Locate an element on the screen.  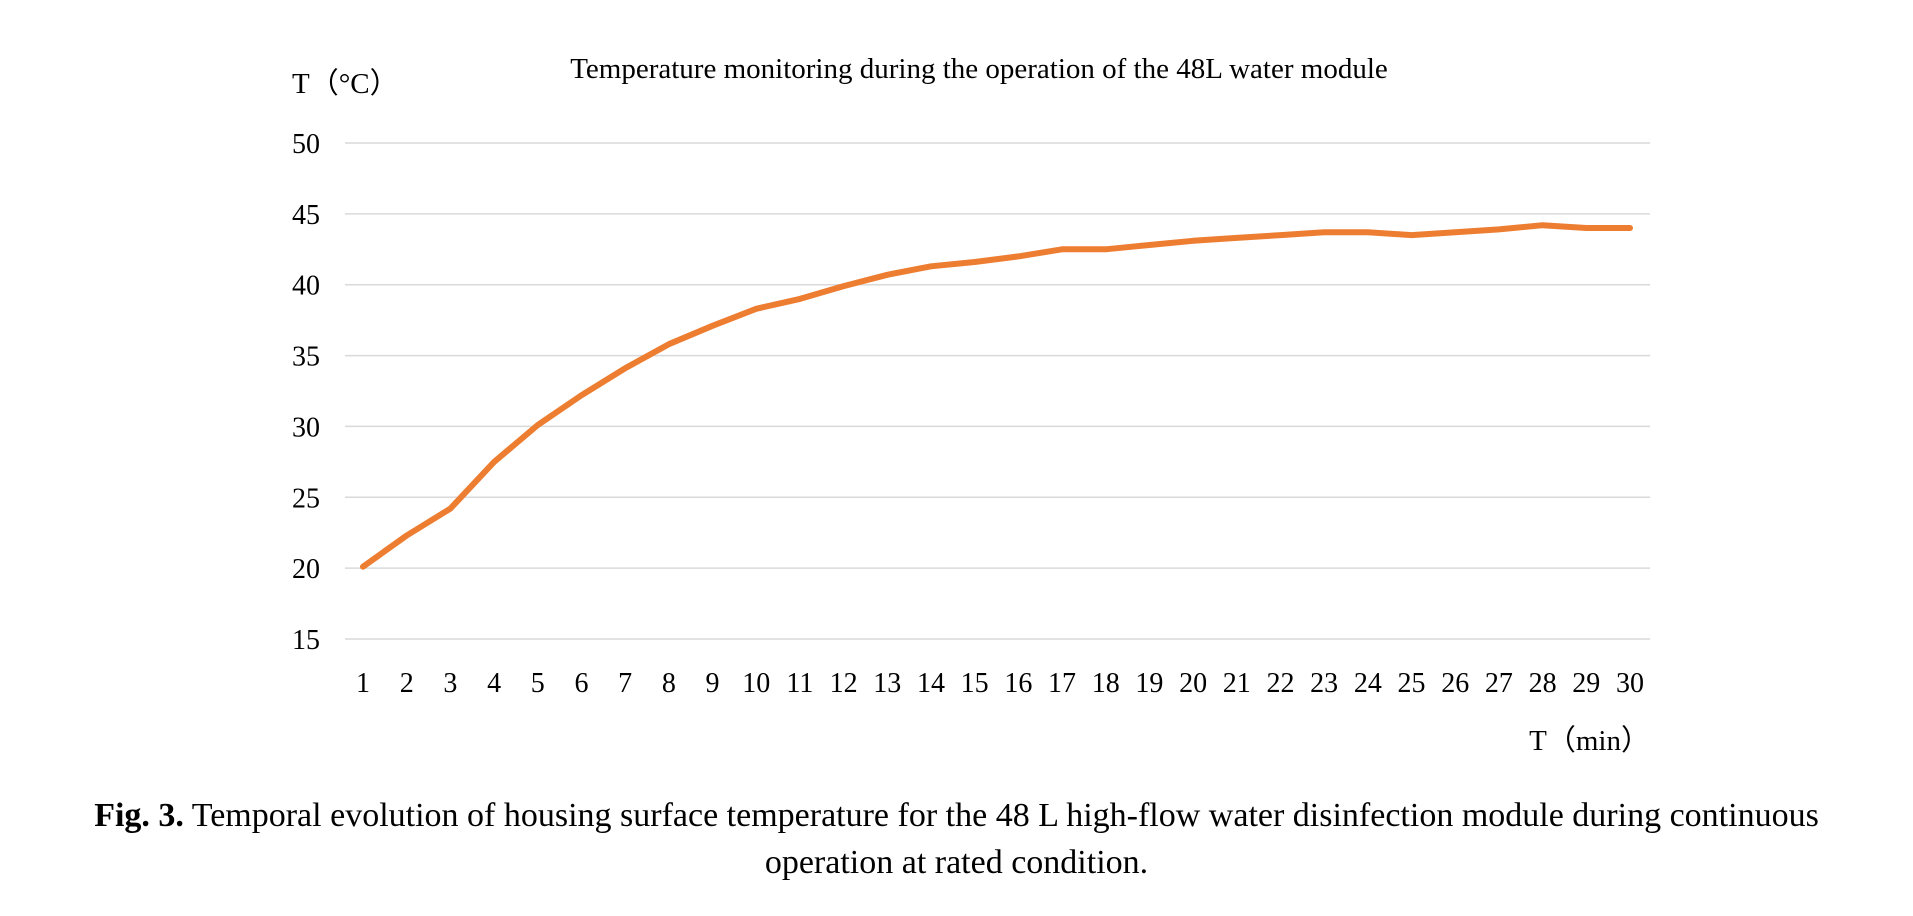
x-tick-label: 12 is located at coordinates (844, 683).